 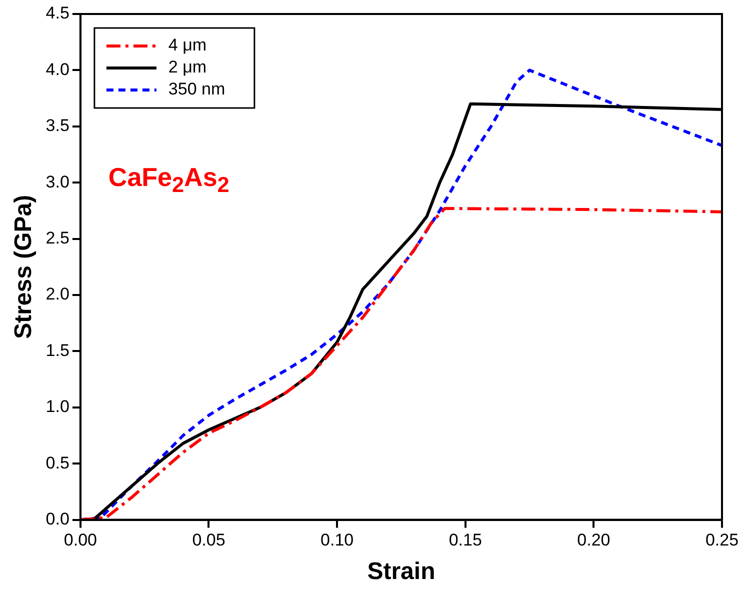 What do you see at coordinates (80, 540) in the screenshot?
I see `x-tick-label: 0.00` at bounding box center [80, 540].